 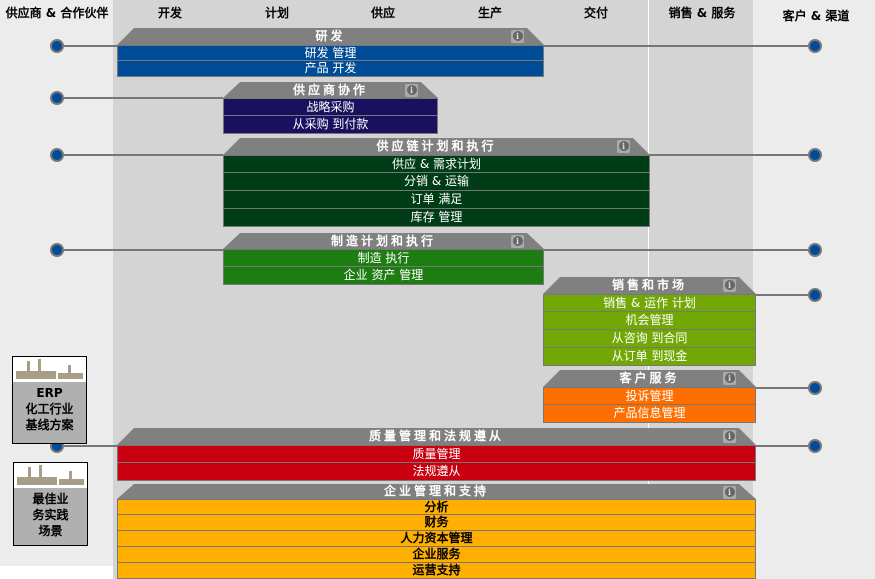 What do you see at coordinates (436, 472) in the screenshot?
I see `process-item: 法规遵从` at bounding box center [436, 472].